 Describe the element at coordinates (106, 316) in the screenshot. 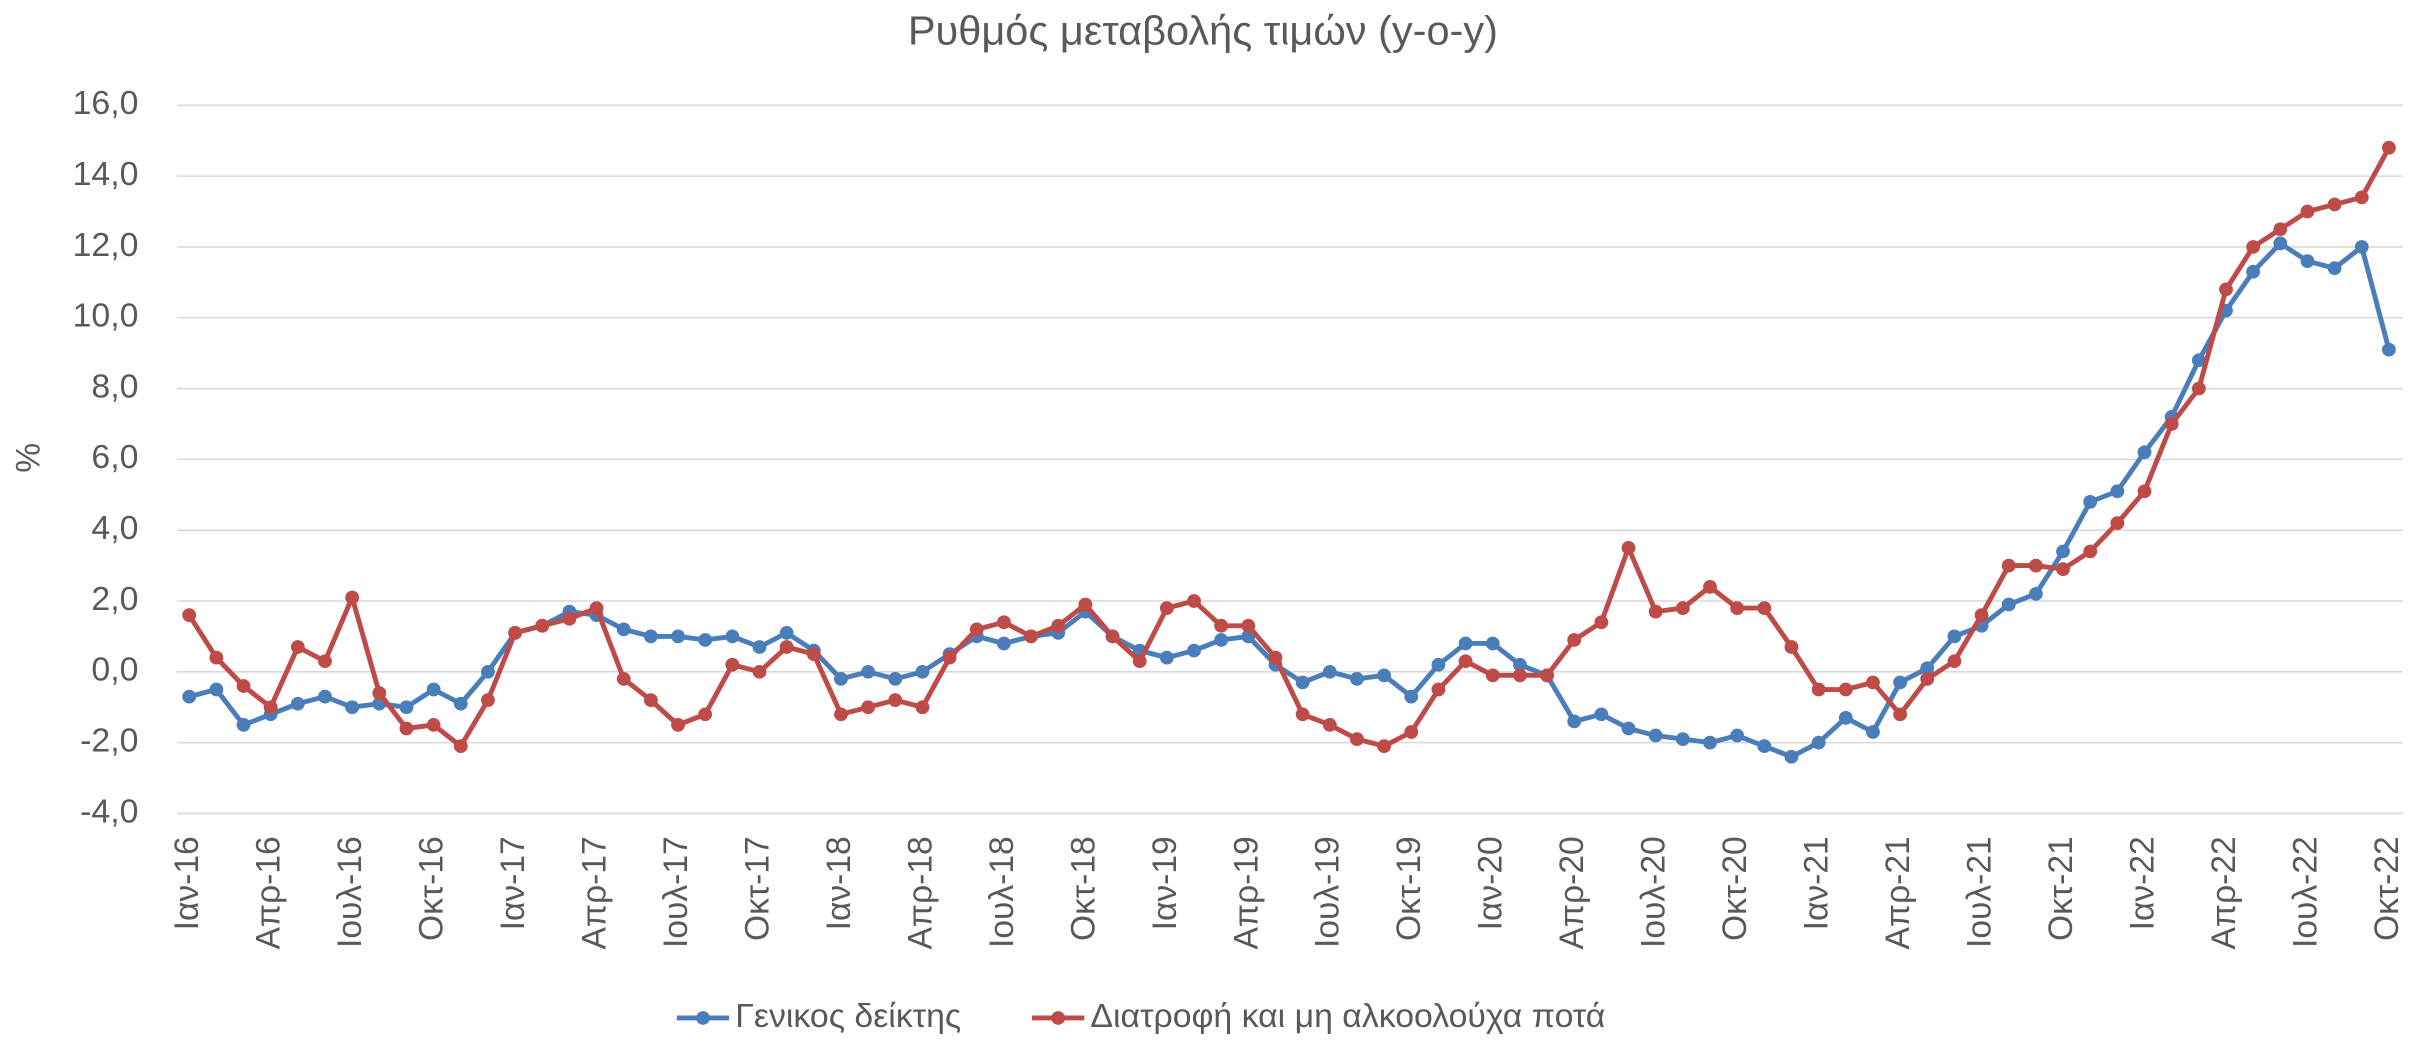

I see `y-tick-label: 10,0` at that location.